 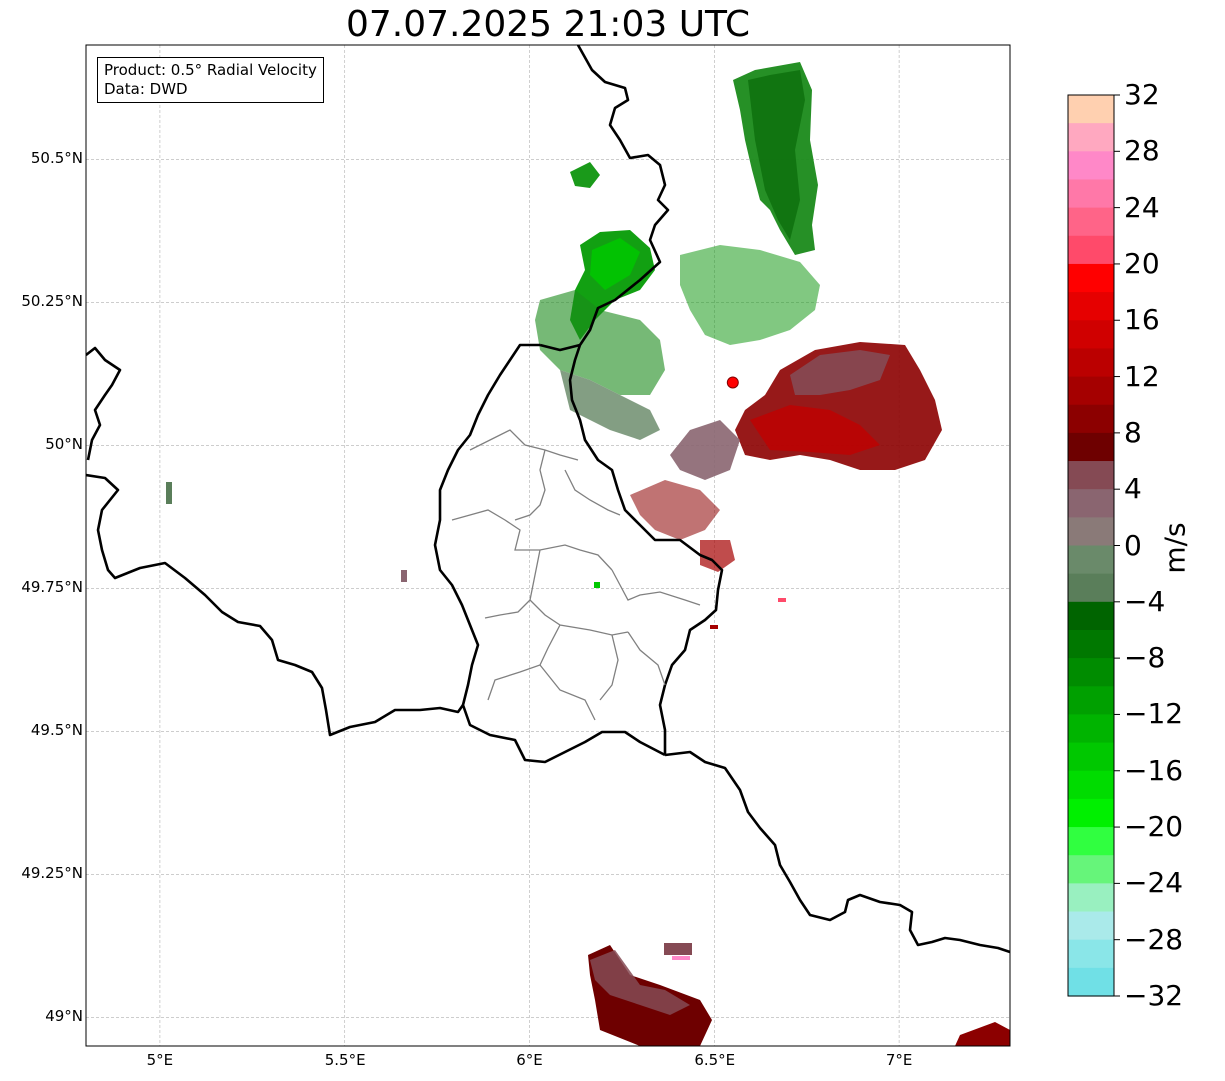 What do you see at coordinates (345, 1060) in the screenshot?
I see `lon-tick-label: 5.5°E` at bounding box center [345, 1060].